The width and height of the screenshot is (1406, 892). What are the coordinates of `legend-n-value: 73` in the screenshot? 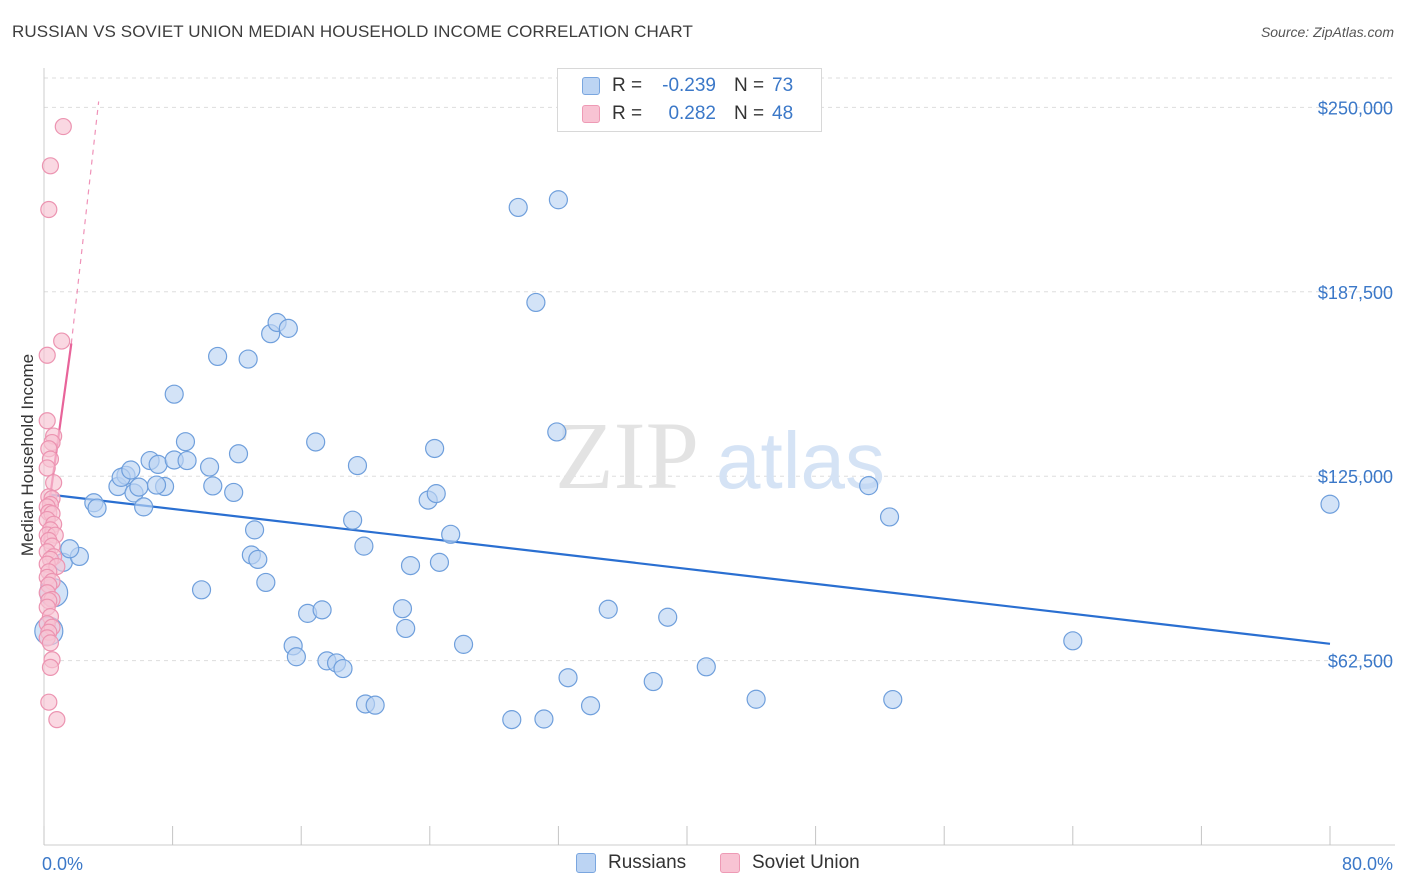 It's located at (783, 85).